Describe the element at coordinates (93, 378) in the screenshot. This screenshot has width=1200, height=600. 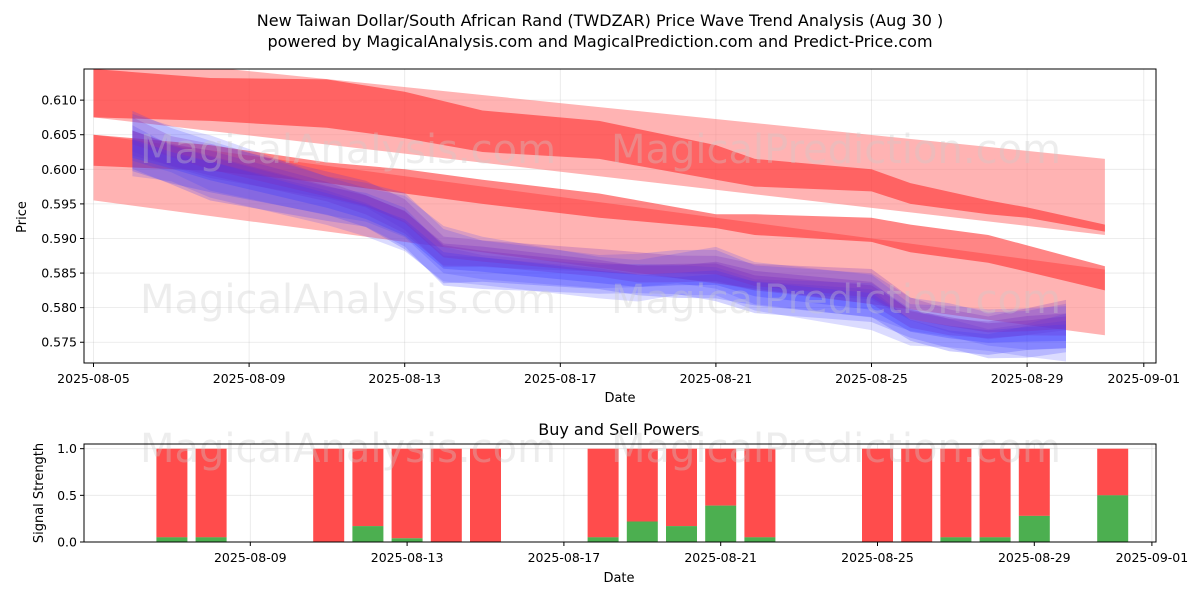
I see `price-x-tick-label: 2025-08-05` at that location.